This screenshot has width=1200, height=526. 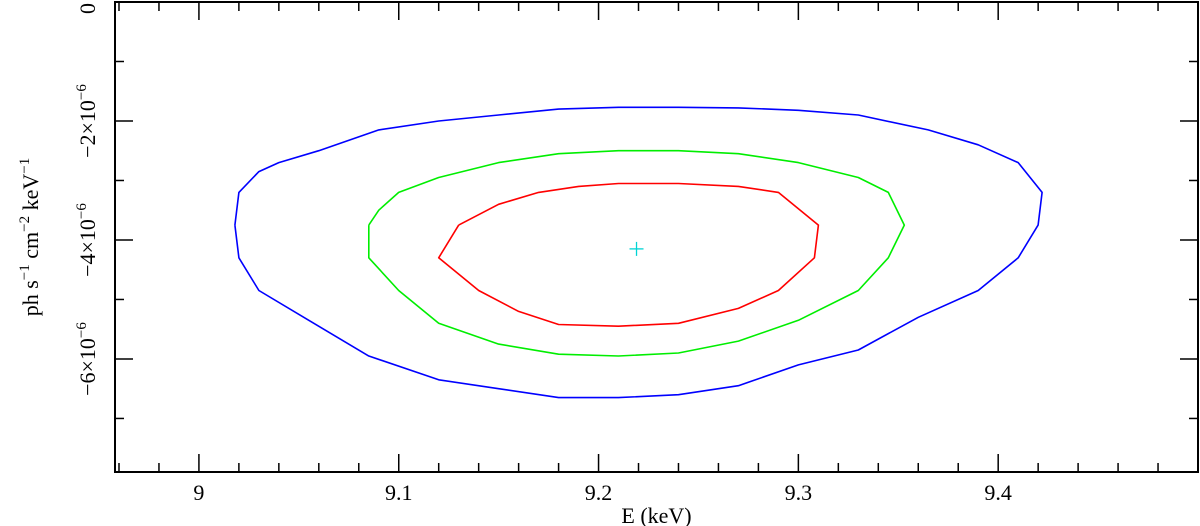 What do you see at coordinates (656, 514) in the screenshot?
I see `x-axis-title: E (keV)` at bounding box center [656, 514].